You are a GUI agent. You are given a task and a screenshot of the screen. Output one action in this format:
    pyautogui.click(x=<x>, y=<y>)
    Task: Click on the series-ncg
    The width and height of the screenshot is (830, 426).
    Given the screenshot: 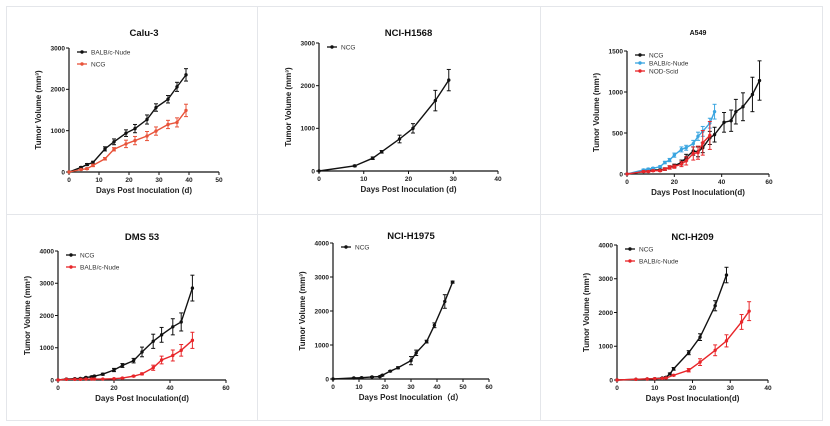 What is the action you would take?
    pyautogui.click(x=393, y=330)
    